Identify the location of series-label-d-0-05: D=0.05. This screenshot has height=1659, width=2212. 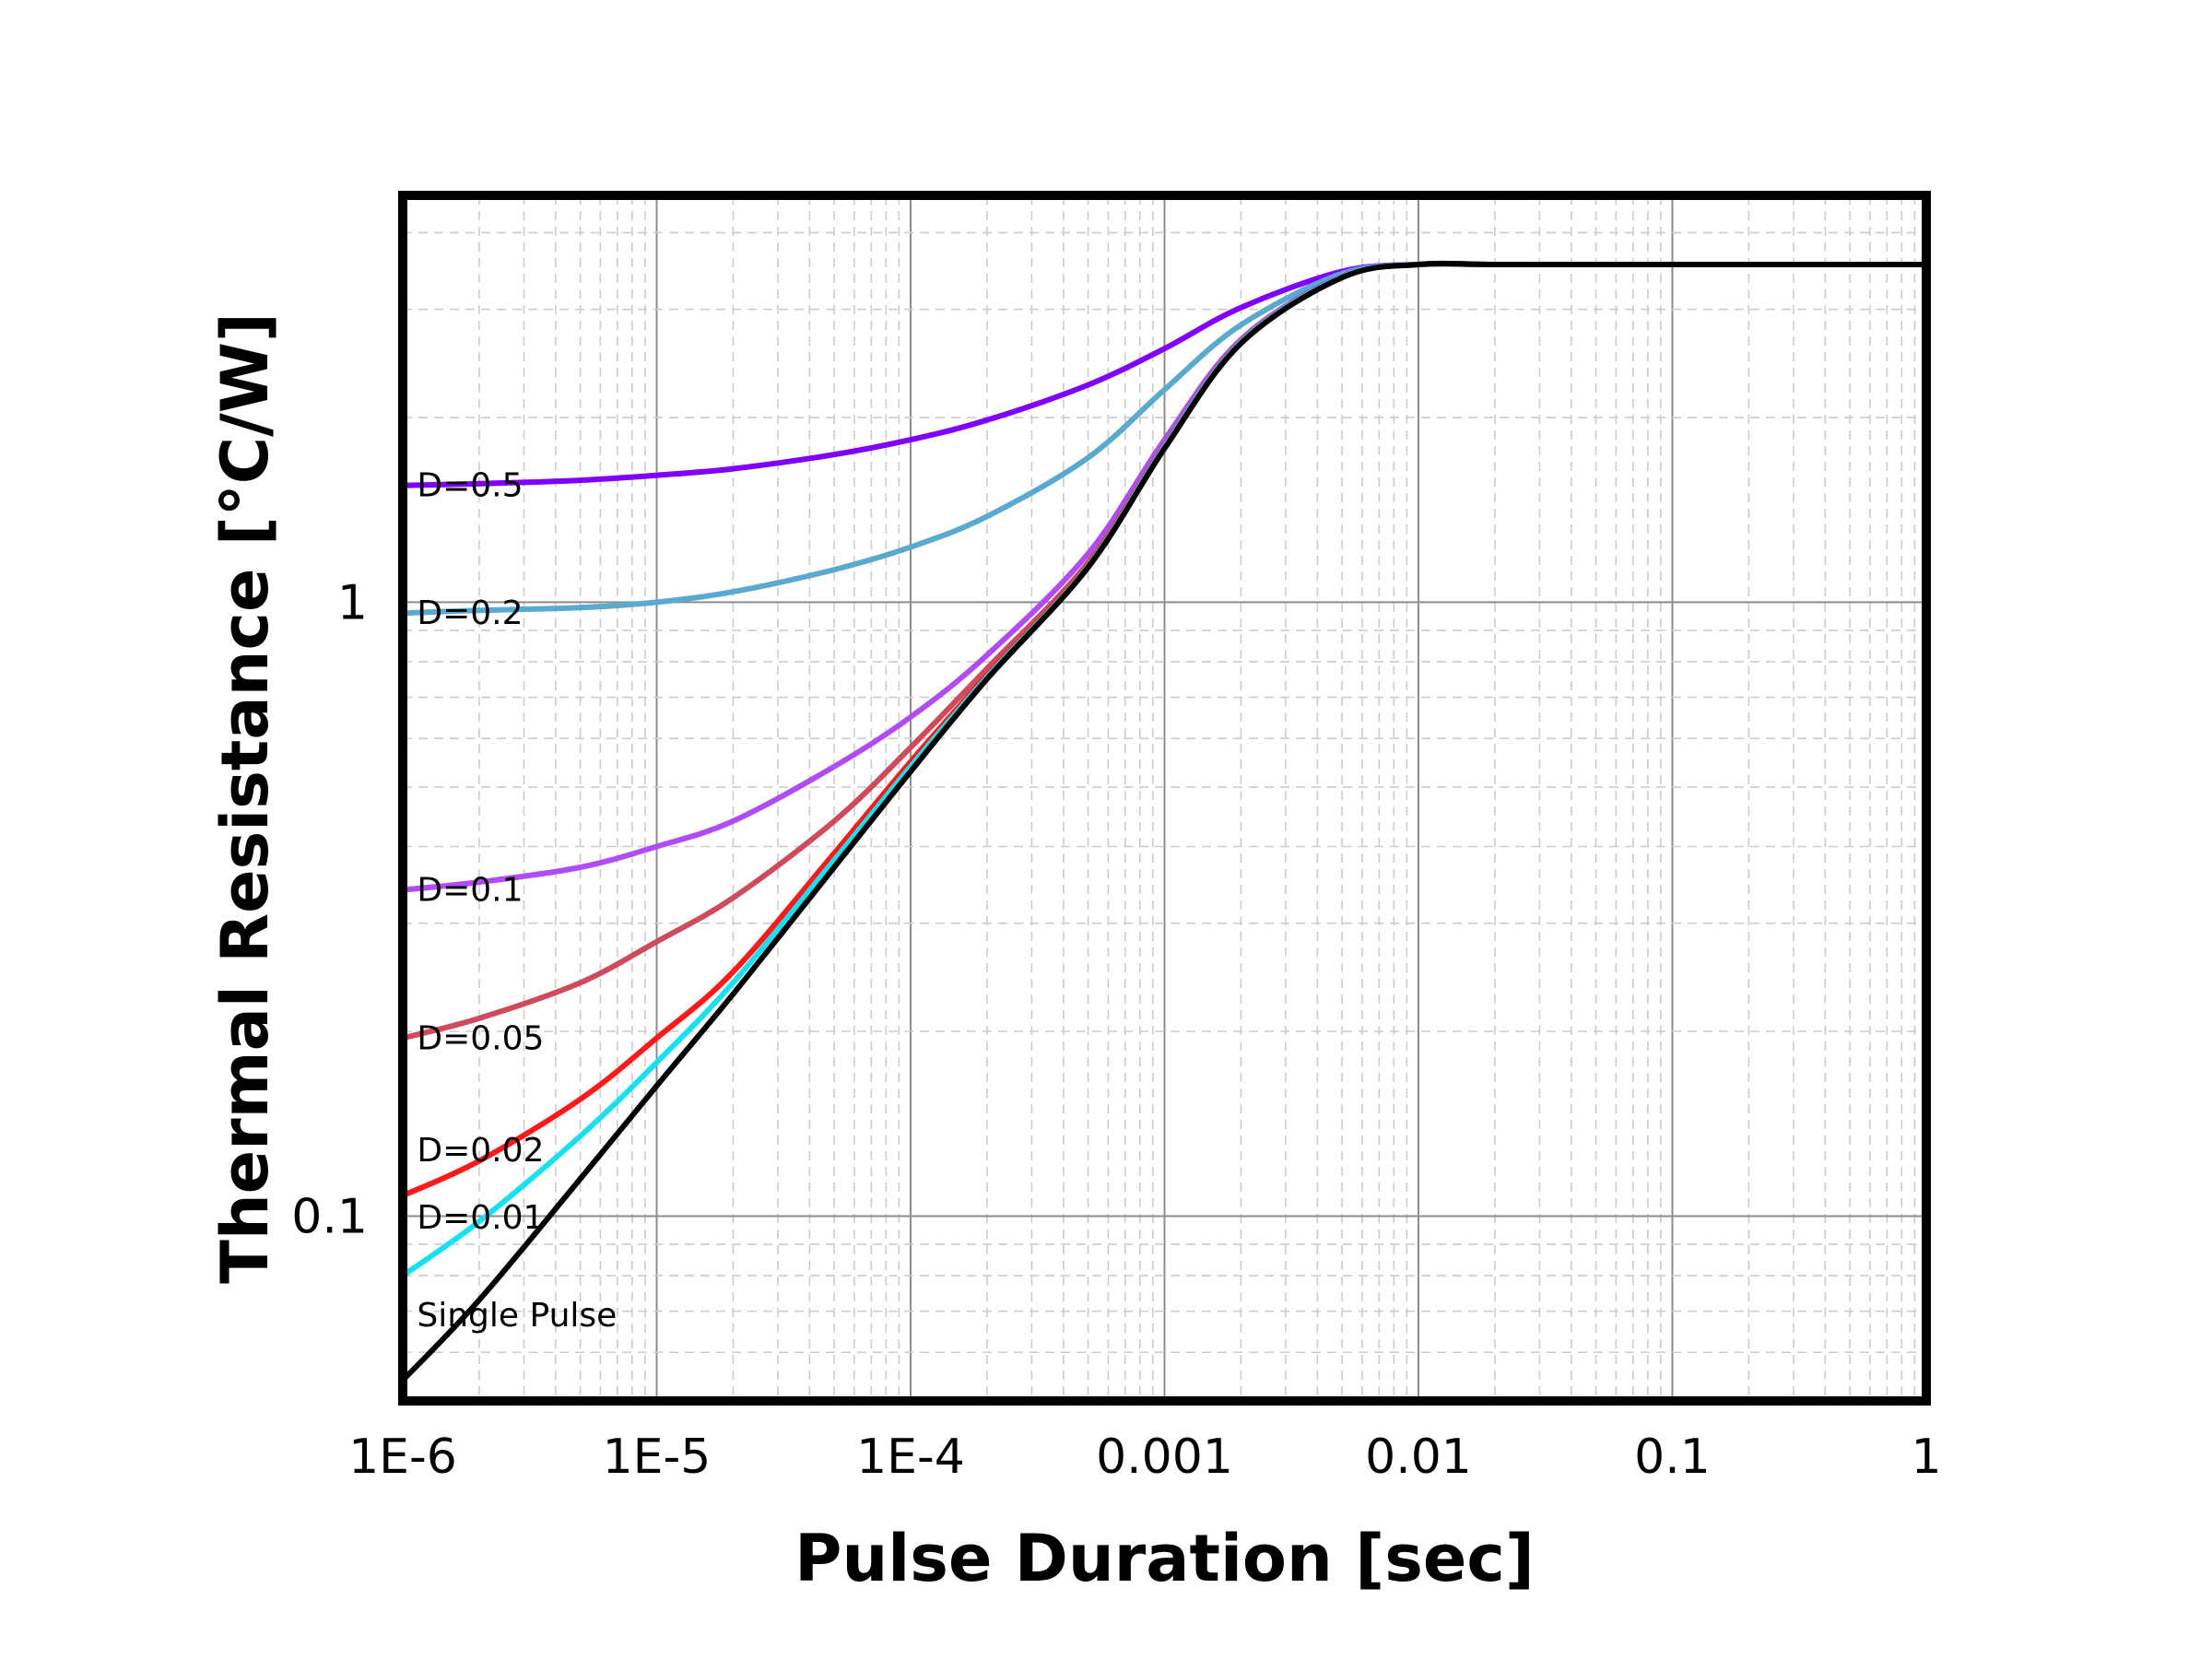
(480, 1038).